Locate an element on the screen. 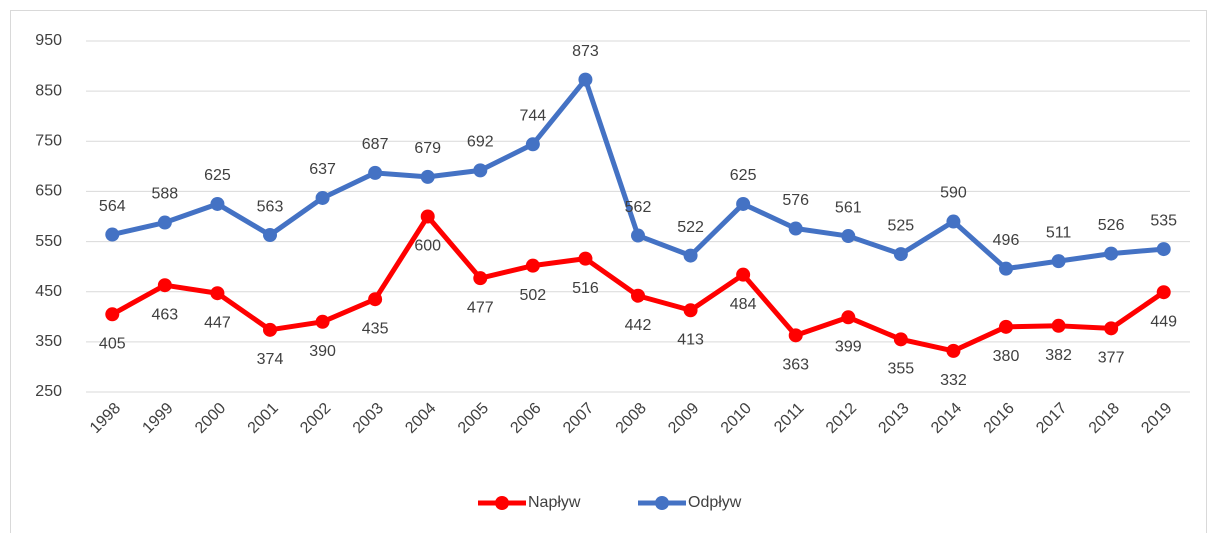 The width and height of the screenshot is (1209, 533). data-label: 399 is located at coordinates (848, 347).